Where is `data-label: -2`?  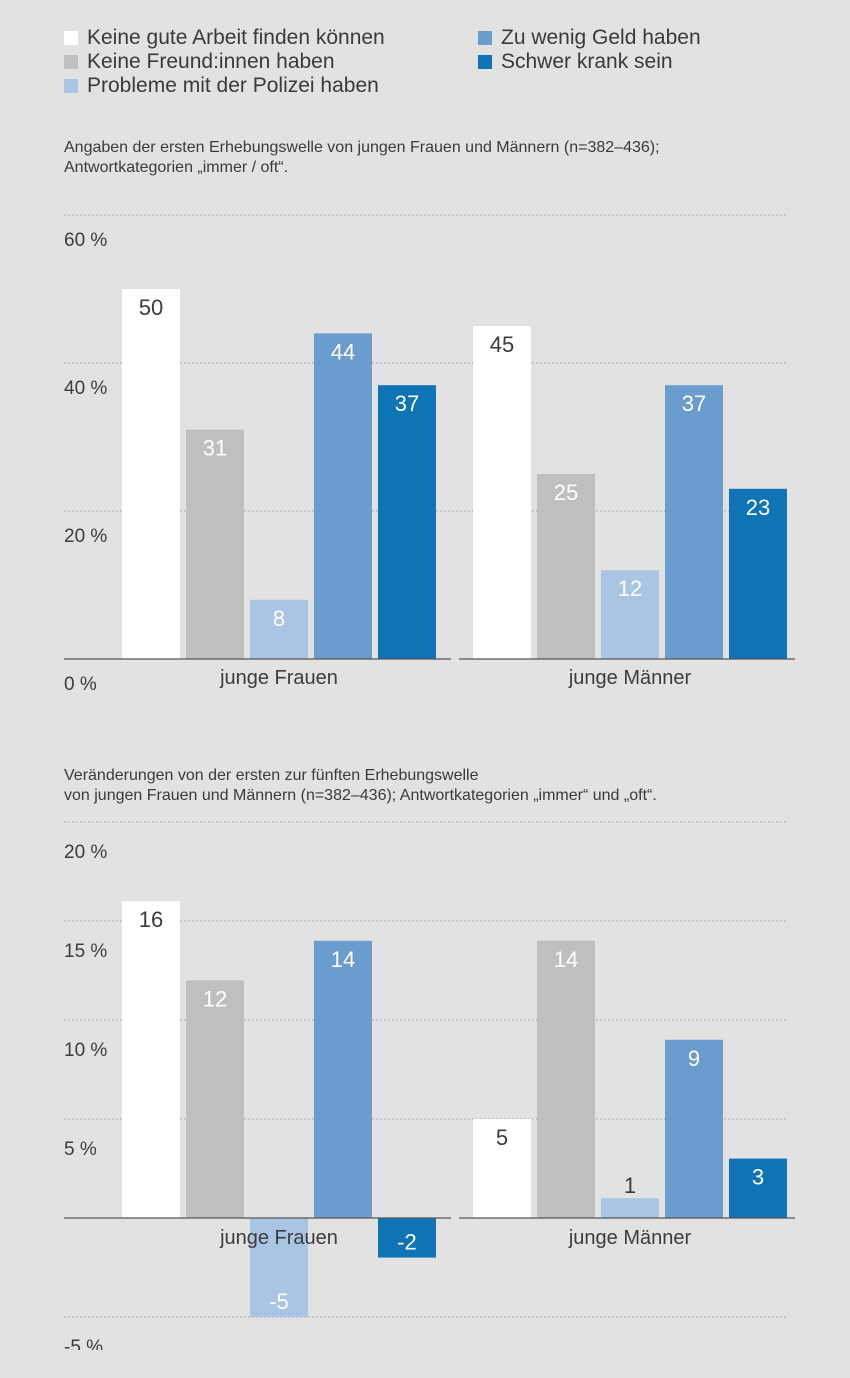 data-label: -2 is located at coordinates (407, 1242).